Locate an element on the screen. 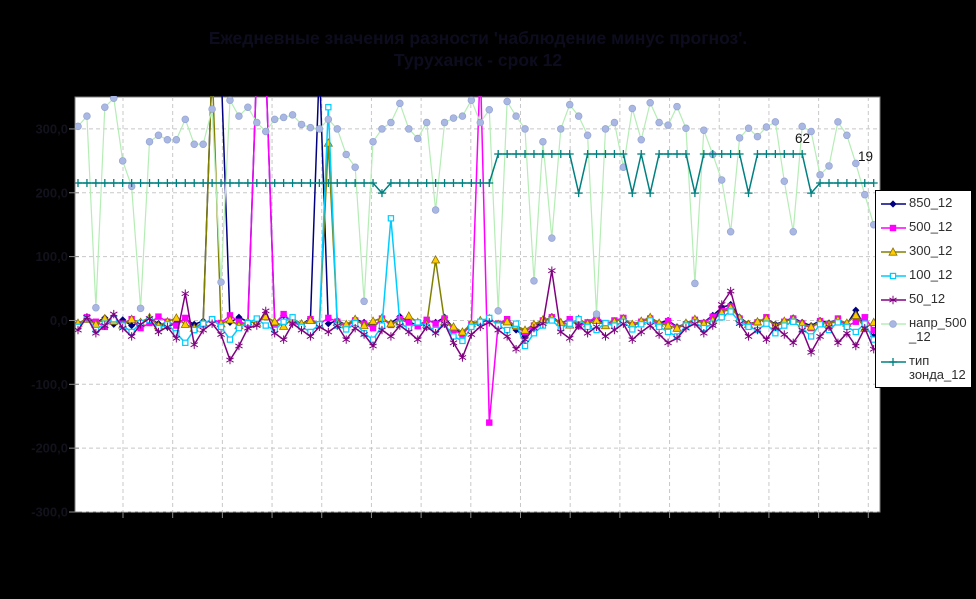  series-тип зонда_12 is located at coordinates (476, 174).